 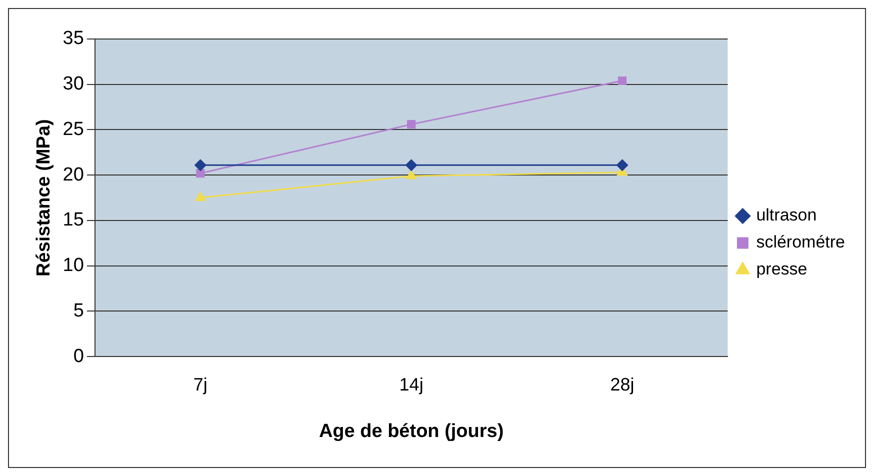 What do you see at coordinates (78, 311) in the screenshot?
I see `y-tick-label: 5` at bounding box center [78, 311].